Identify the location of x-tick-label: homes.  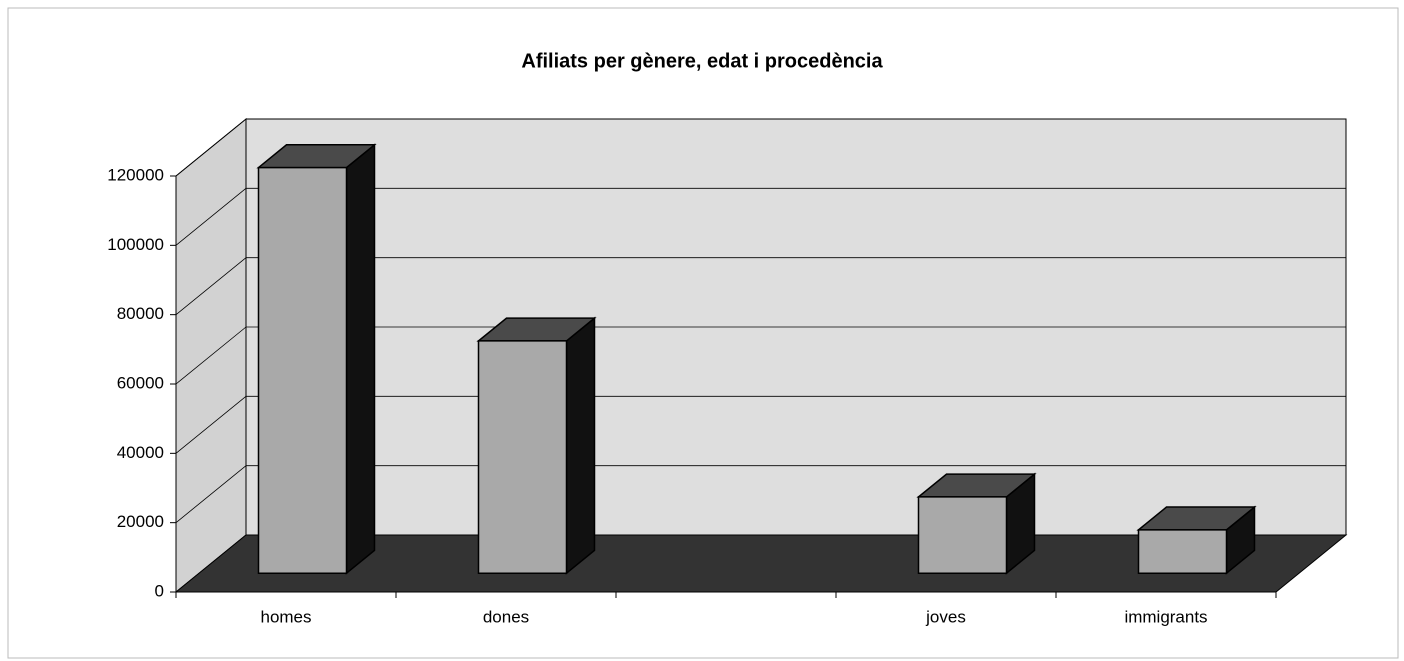
(285, 616).